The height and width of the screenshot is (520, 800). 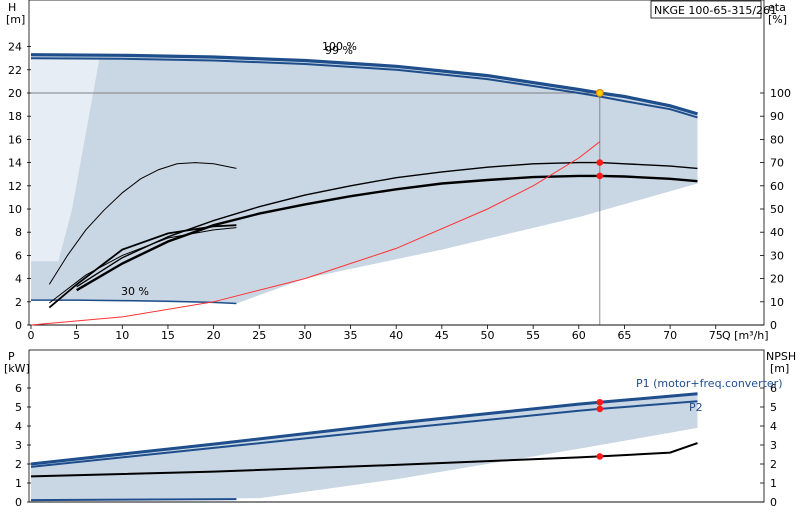 I want to click on x-axis-label: Q [m³/h], so click(x=745, y=335).